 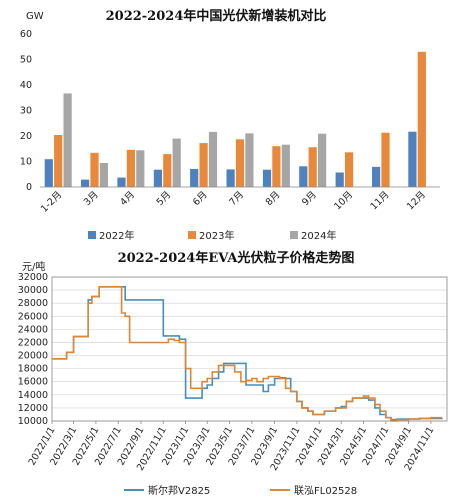 I want to click on line-y-tick-label: 26000, so click(x=33, y=316).